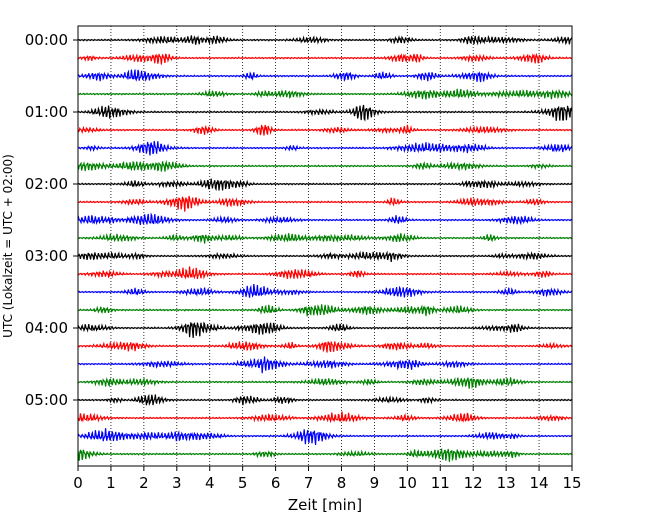 The image size is (650, 520). What do you see at coordinates (8, 246) in the screenshot?
I see `y-axis-label: UTC (Lokalzeit = UTC + 02:00)` at bounding box center [8, 246].